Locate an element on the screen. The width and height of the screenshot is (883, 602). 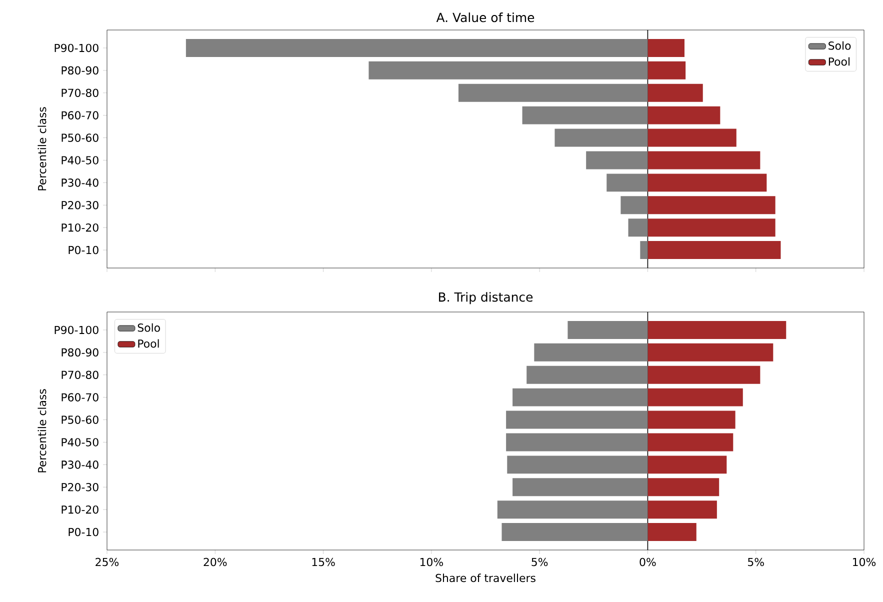
chart-title: B. Trip distance is located at coordinates (485, 298).